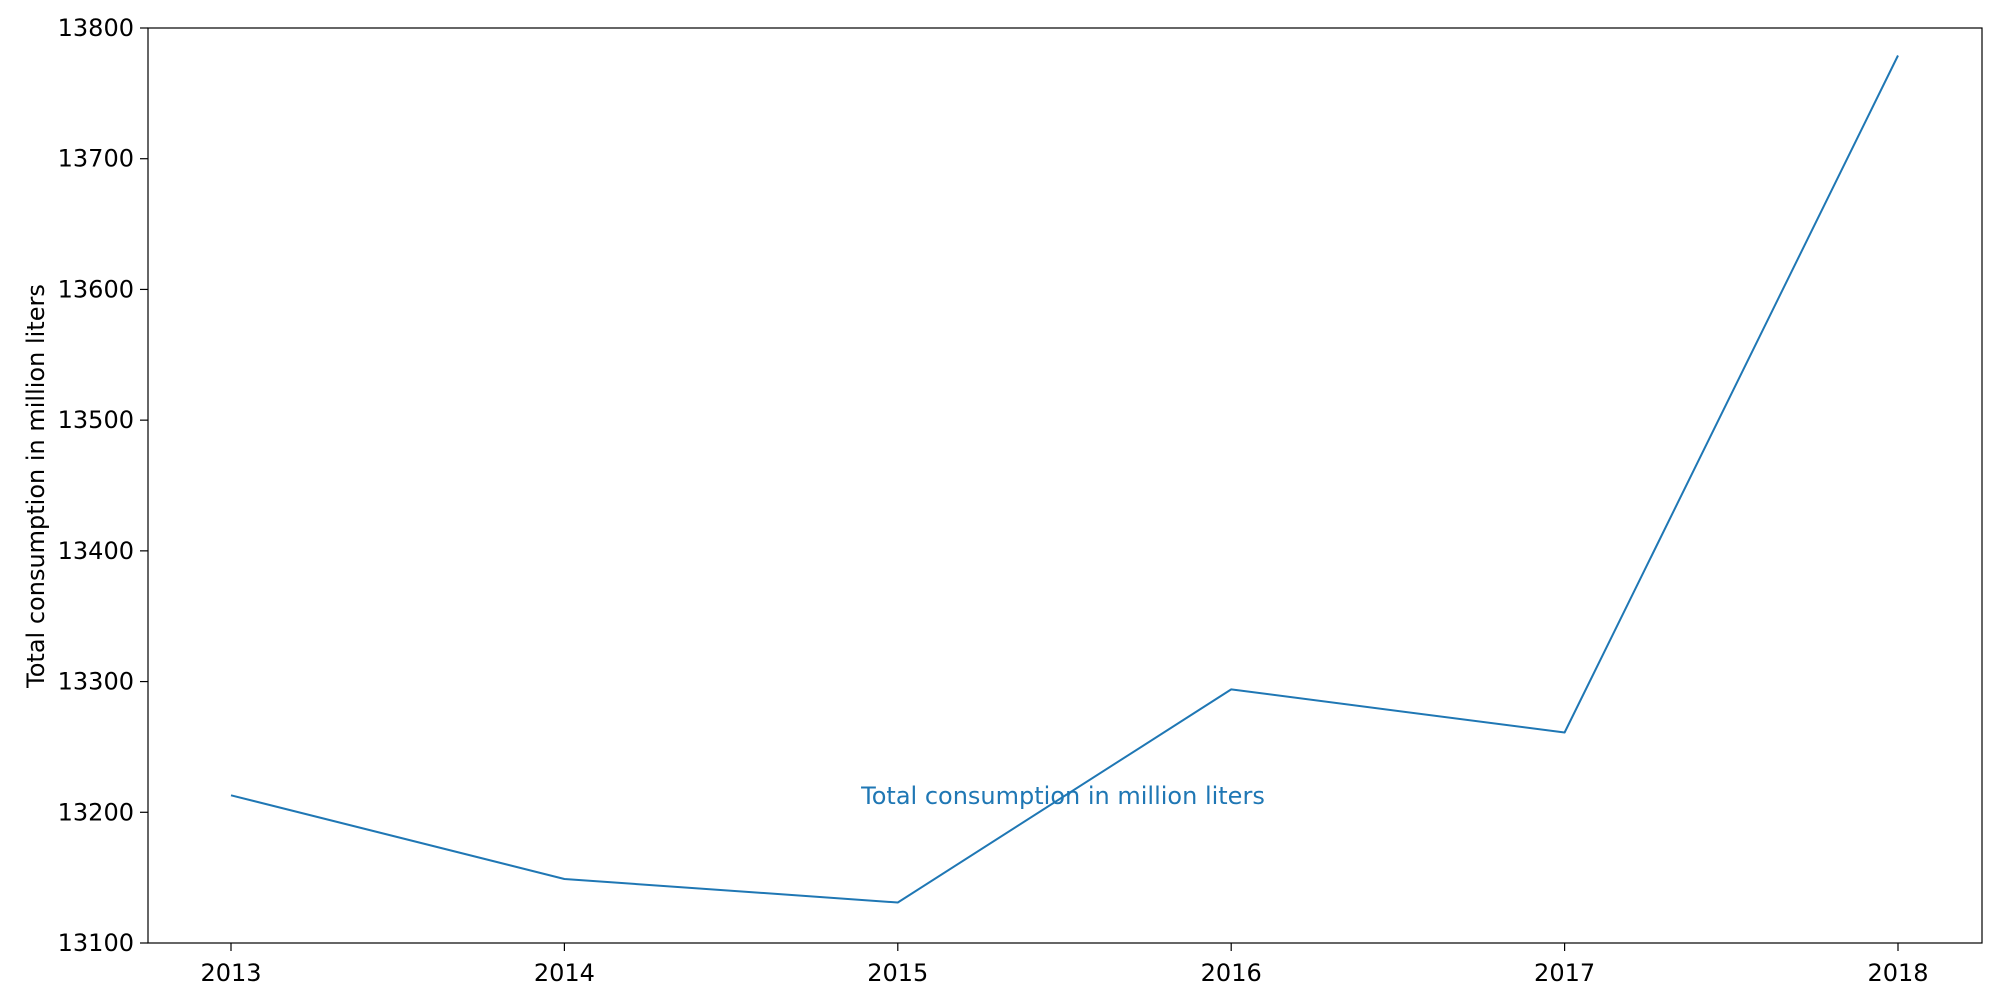 This screenshot has height=1004, width=2000. I want to click on y-tick-label: 13400, so click(96, 551).